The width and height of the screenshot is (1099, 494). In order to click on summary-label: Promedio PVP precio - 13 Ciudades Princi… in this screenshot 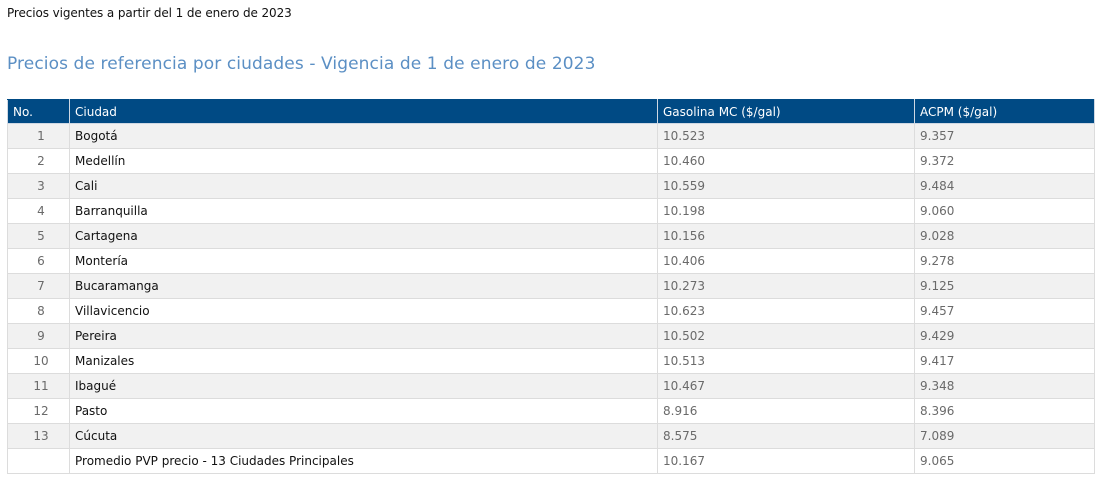, I will do `click(363, 461)`.